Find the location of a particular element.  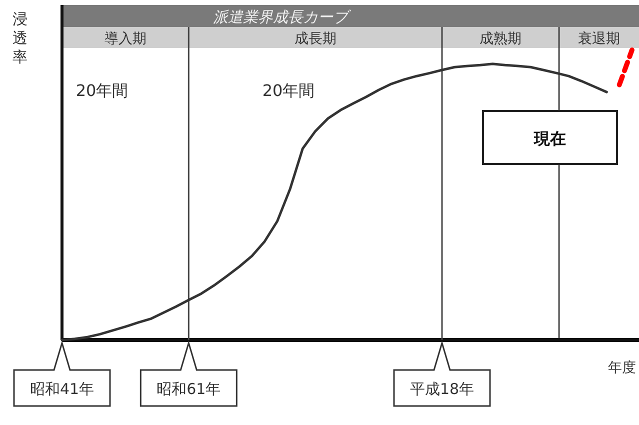

x-tick-label: 昭和41年 is located at coordinates (62, 389).